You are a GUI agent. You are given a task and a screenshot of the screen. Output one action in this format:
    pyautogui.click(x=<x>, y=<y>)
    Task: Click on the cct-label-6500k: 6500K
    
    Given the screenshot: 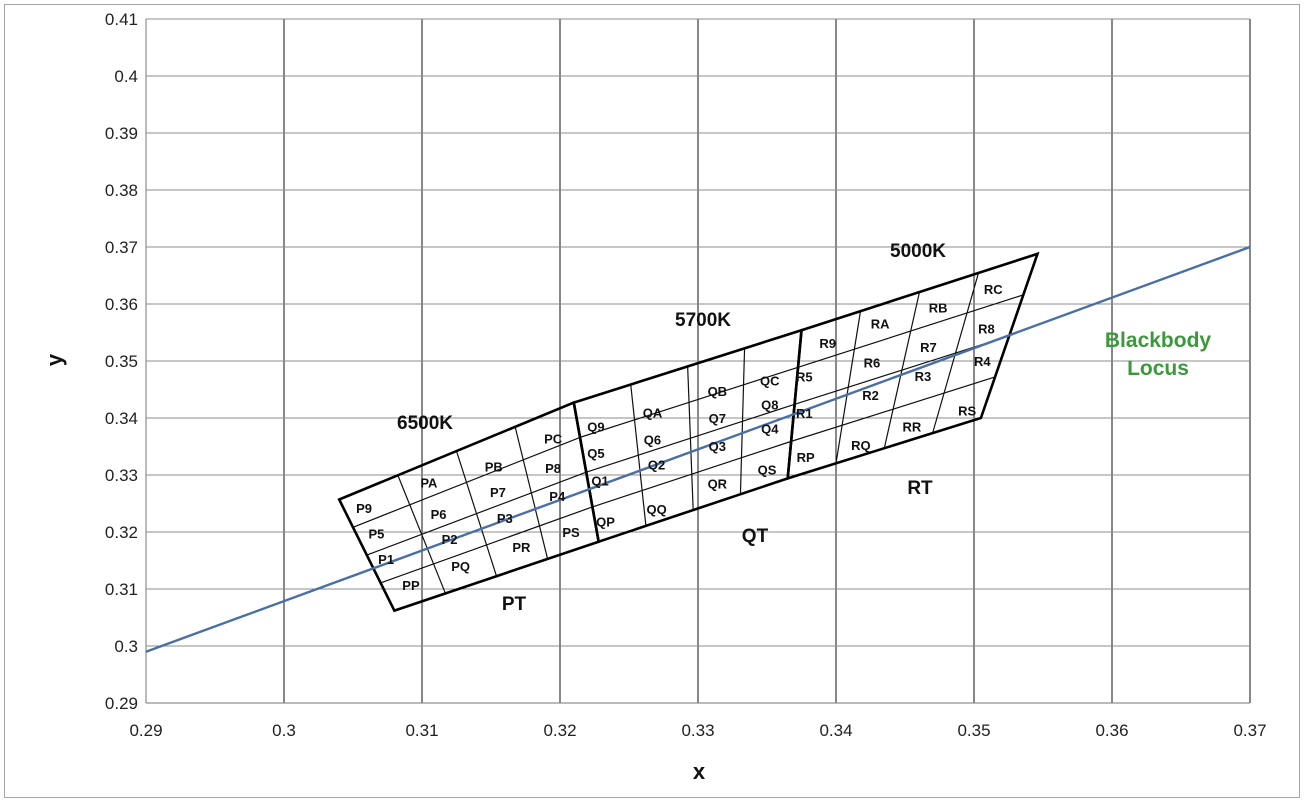 What is the action you would take?
    pyautogui.click(x=425, y=423)
    